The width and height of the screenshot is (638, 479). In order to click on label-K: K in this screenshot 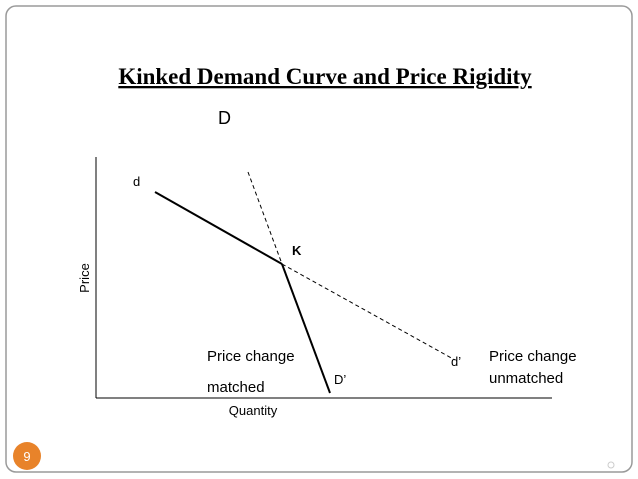, I will do `click(297, 250)`.